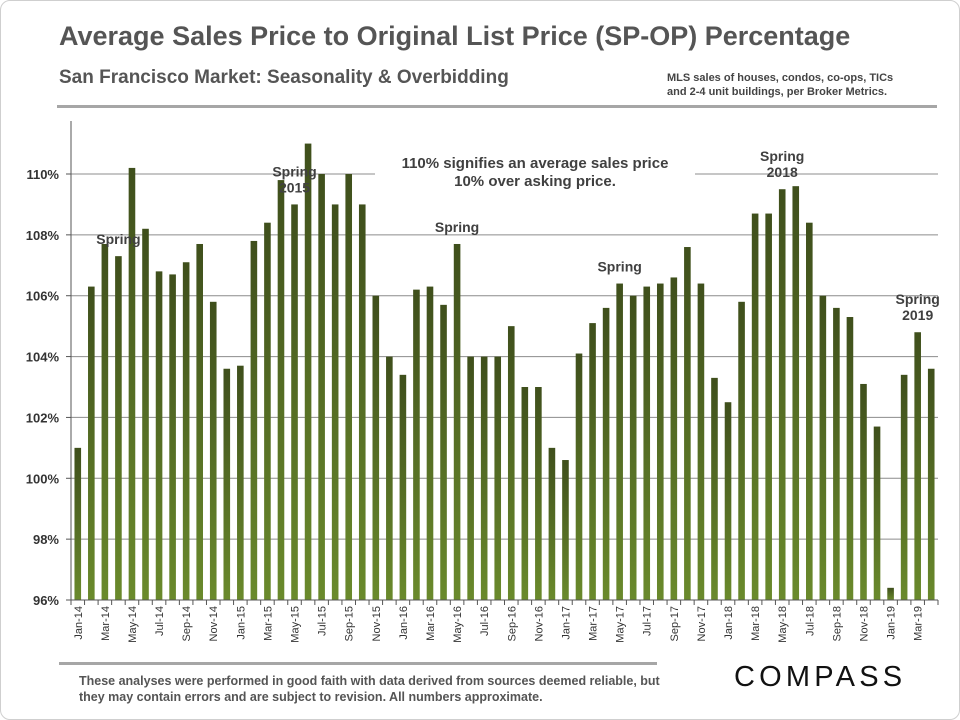 The height and width of the screenshot is (720, 960). I want to click on x-tick-label: May-14, so click(133, 624).